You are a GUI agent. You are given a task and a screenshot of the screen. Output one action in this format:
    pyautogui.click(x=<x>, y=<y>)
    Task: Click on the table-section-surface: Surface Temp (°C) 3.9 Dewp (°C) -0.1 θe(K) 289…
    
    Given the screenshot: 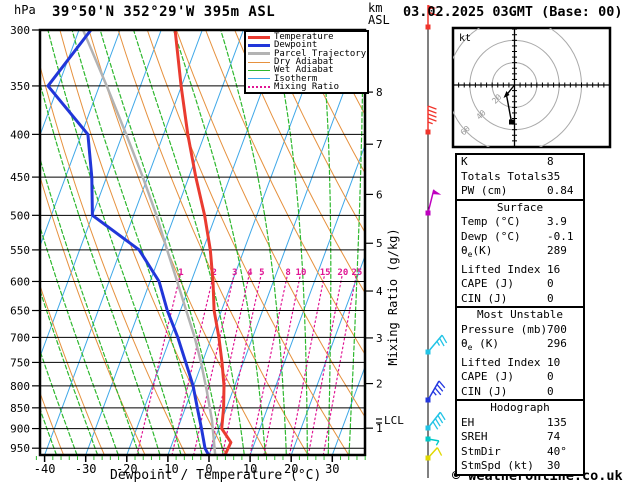 What is the action you would take?
    pyautogui.click(x=520, y=253)
    